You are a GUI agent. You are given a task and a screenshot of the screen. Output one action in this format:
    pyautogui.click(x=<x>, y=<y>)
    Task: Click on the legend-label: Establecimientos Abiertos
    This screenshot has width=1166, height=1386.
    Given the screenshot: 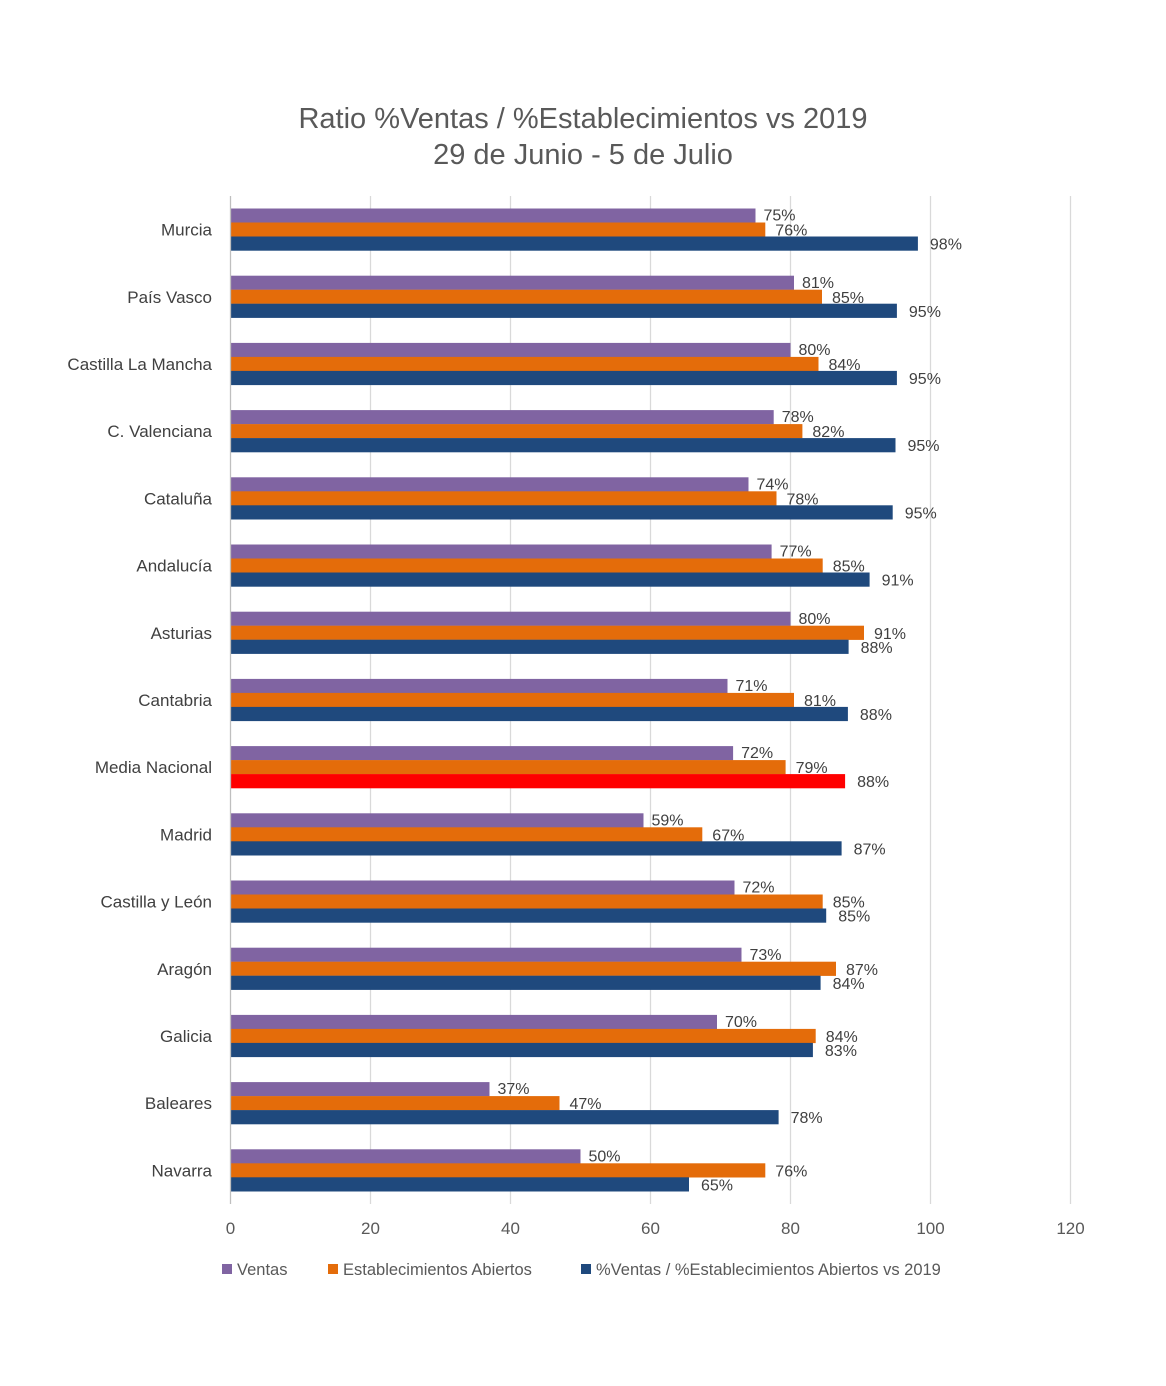 What is the action you would take?
    pyautogui.click(x=437, y=1270)
    